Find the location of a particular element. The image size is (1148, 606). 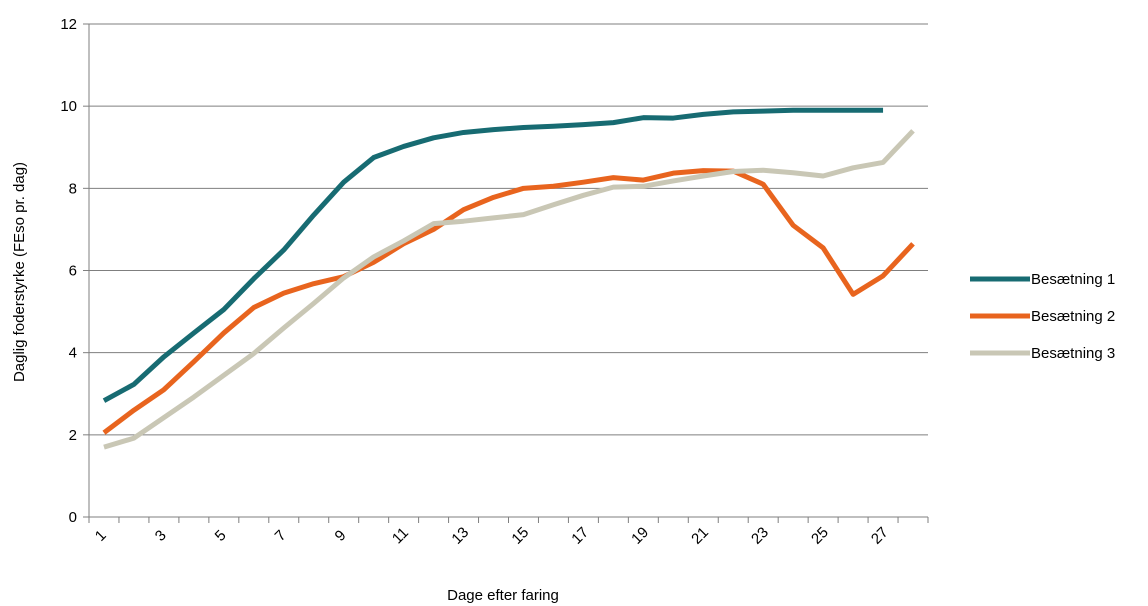

legend-label-3: Besætning 3 is located at coordinates (1073, 353).